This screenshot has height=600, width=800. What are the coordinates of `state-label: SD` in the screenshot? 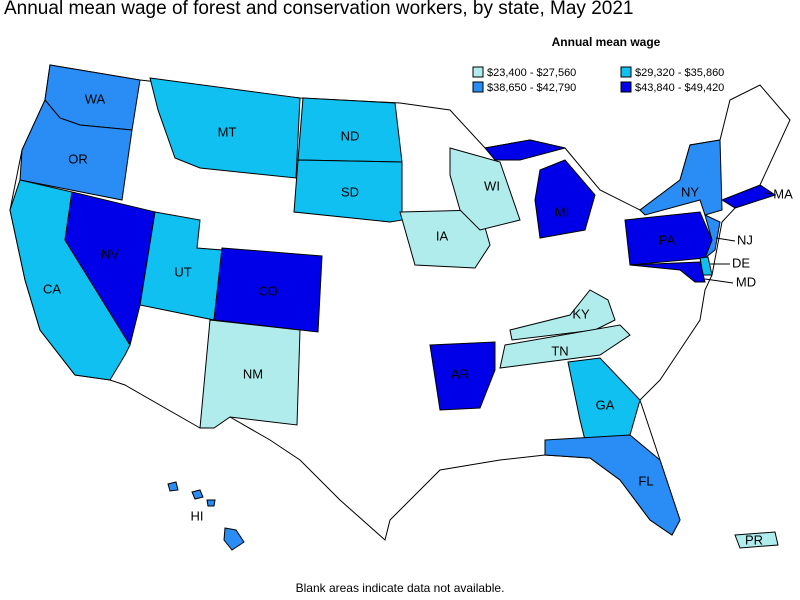 It's located at (350, 191).